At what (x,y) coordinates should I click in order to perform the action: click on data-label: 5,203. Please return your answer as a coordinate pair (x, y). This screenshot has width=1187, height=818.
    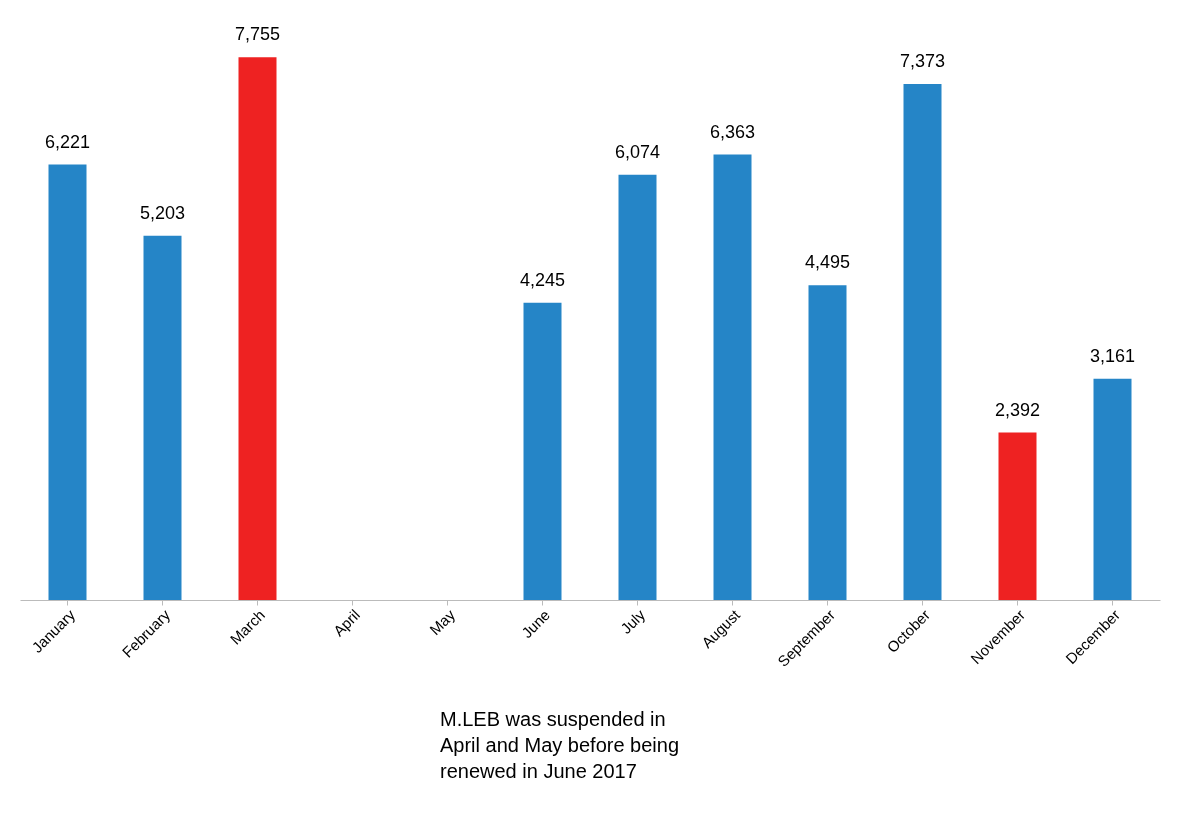
    Looking at the image, I should click on (162, 212).